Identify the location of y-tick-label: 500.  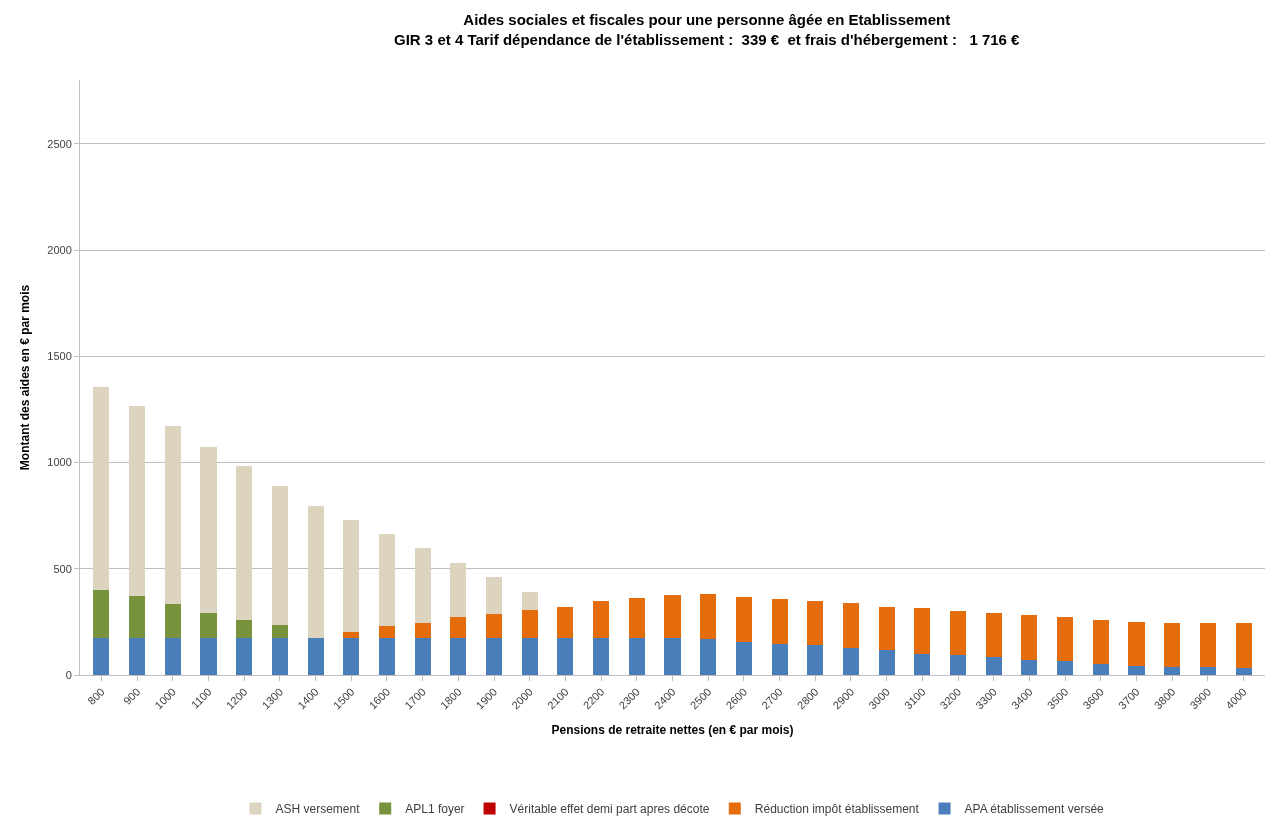
(62, 568).